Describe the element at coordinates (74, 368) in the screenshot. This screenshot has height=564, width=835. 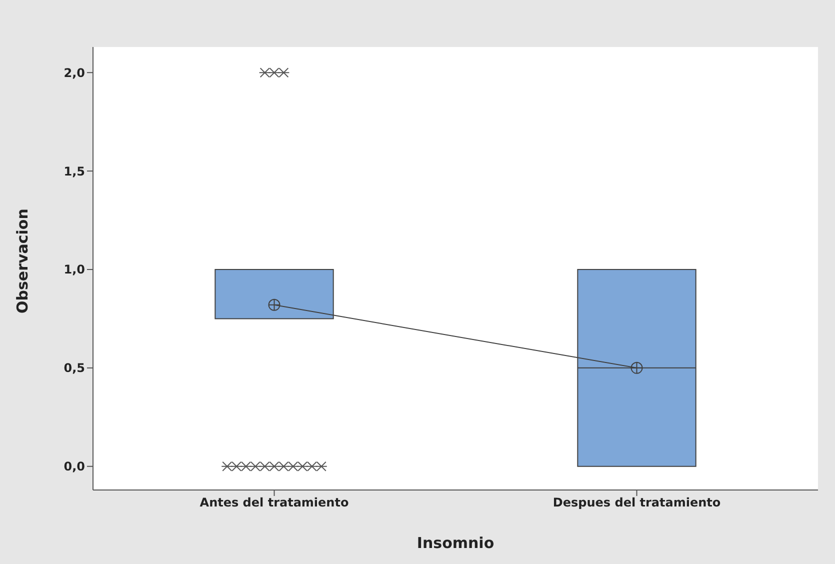
I see `y-tick-label: 0,5` at that location.